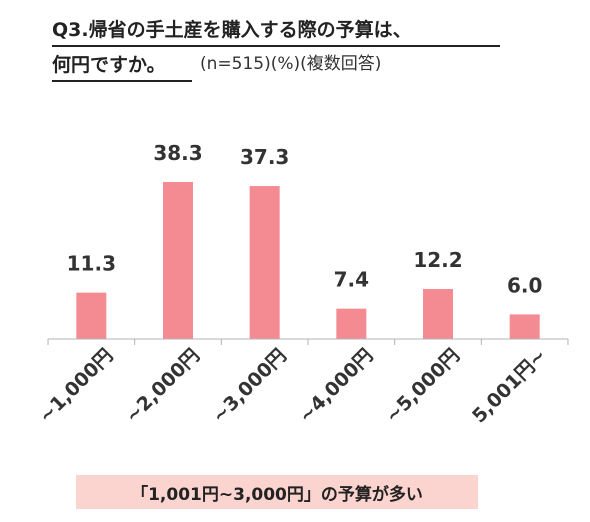  What do you see at coordinates (291, 64) in the screenshot?
I see `sample-info: (n=515)(%)(複数回答)` at bounding box center [291, 64].